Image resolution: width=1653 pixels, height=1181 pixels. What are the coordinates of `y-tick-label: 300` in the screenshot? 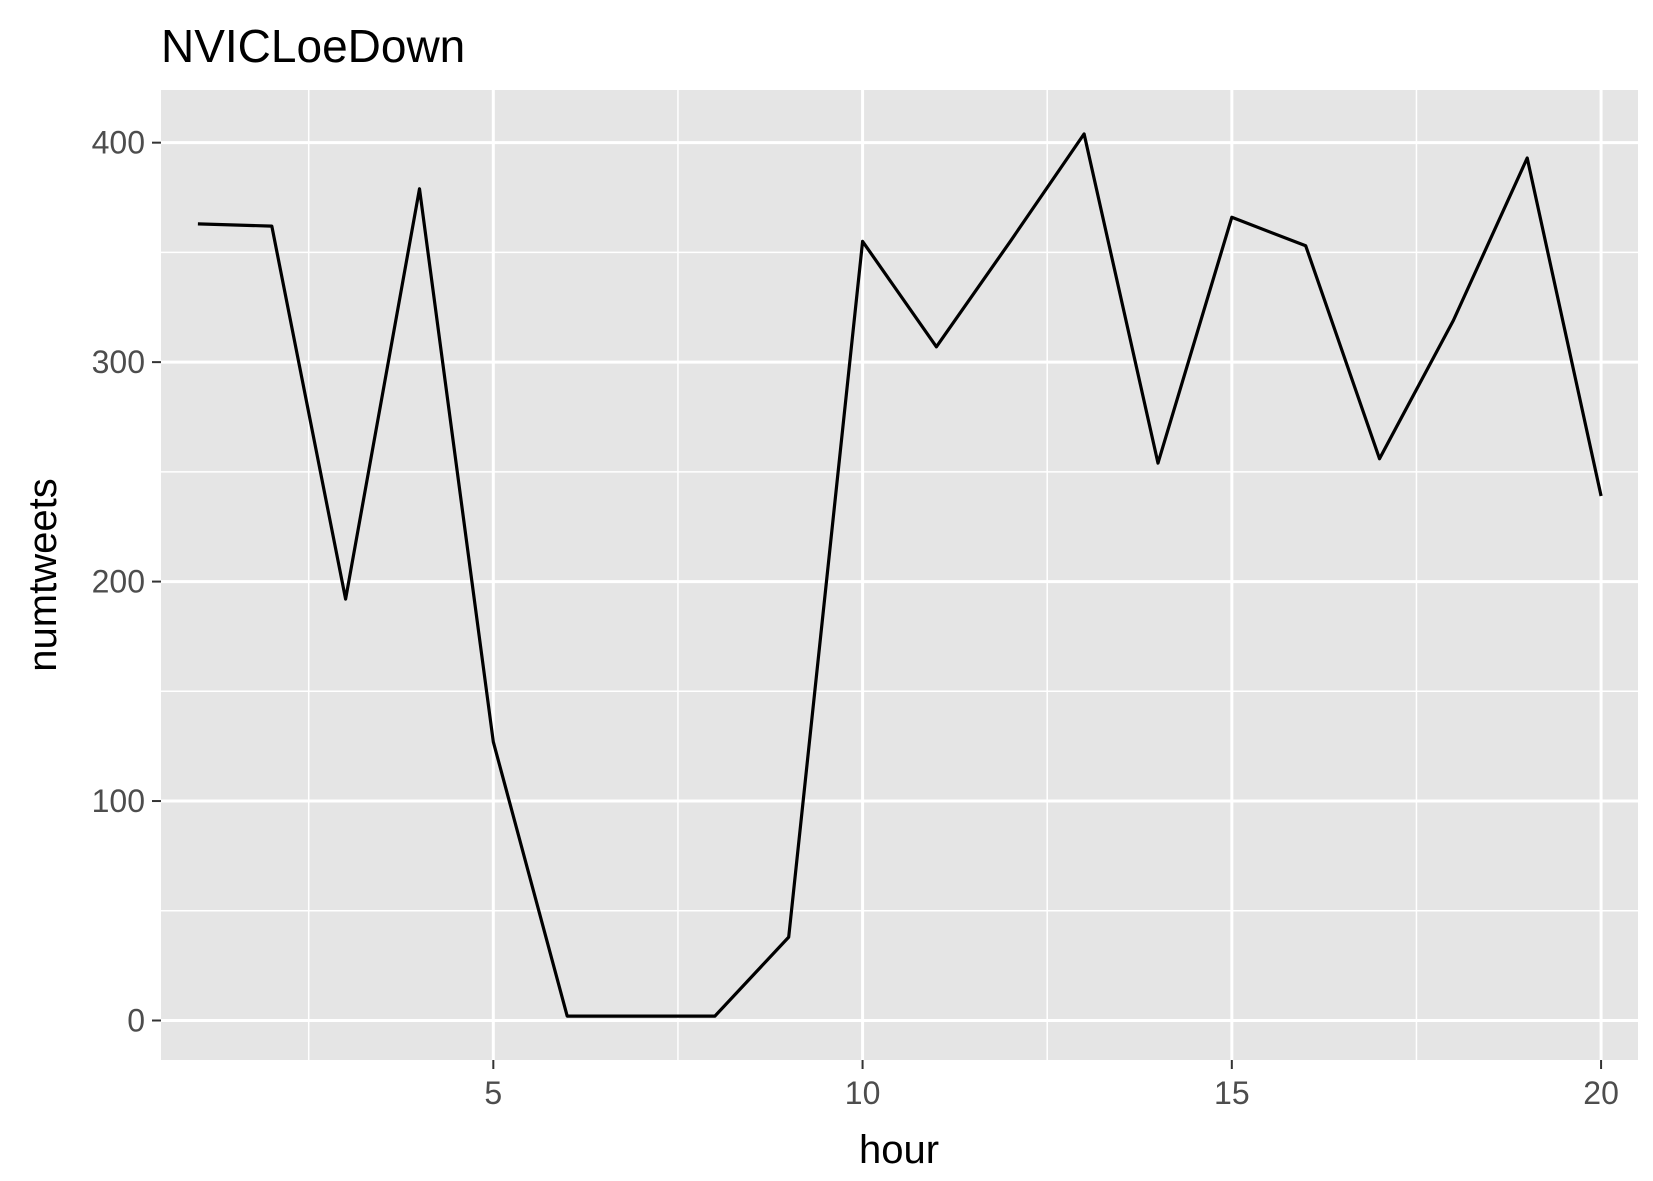 It's located at (118, 362).